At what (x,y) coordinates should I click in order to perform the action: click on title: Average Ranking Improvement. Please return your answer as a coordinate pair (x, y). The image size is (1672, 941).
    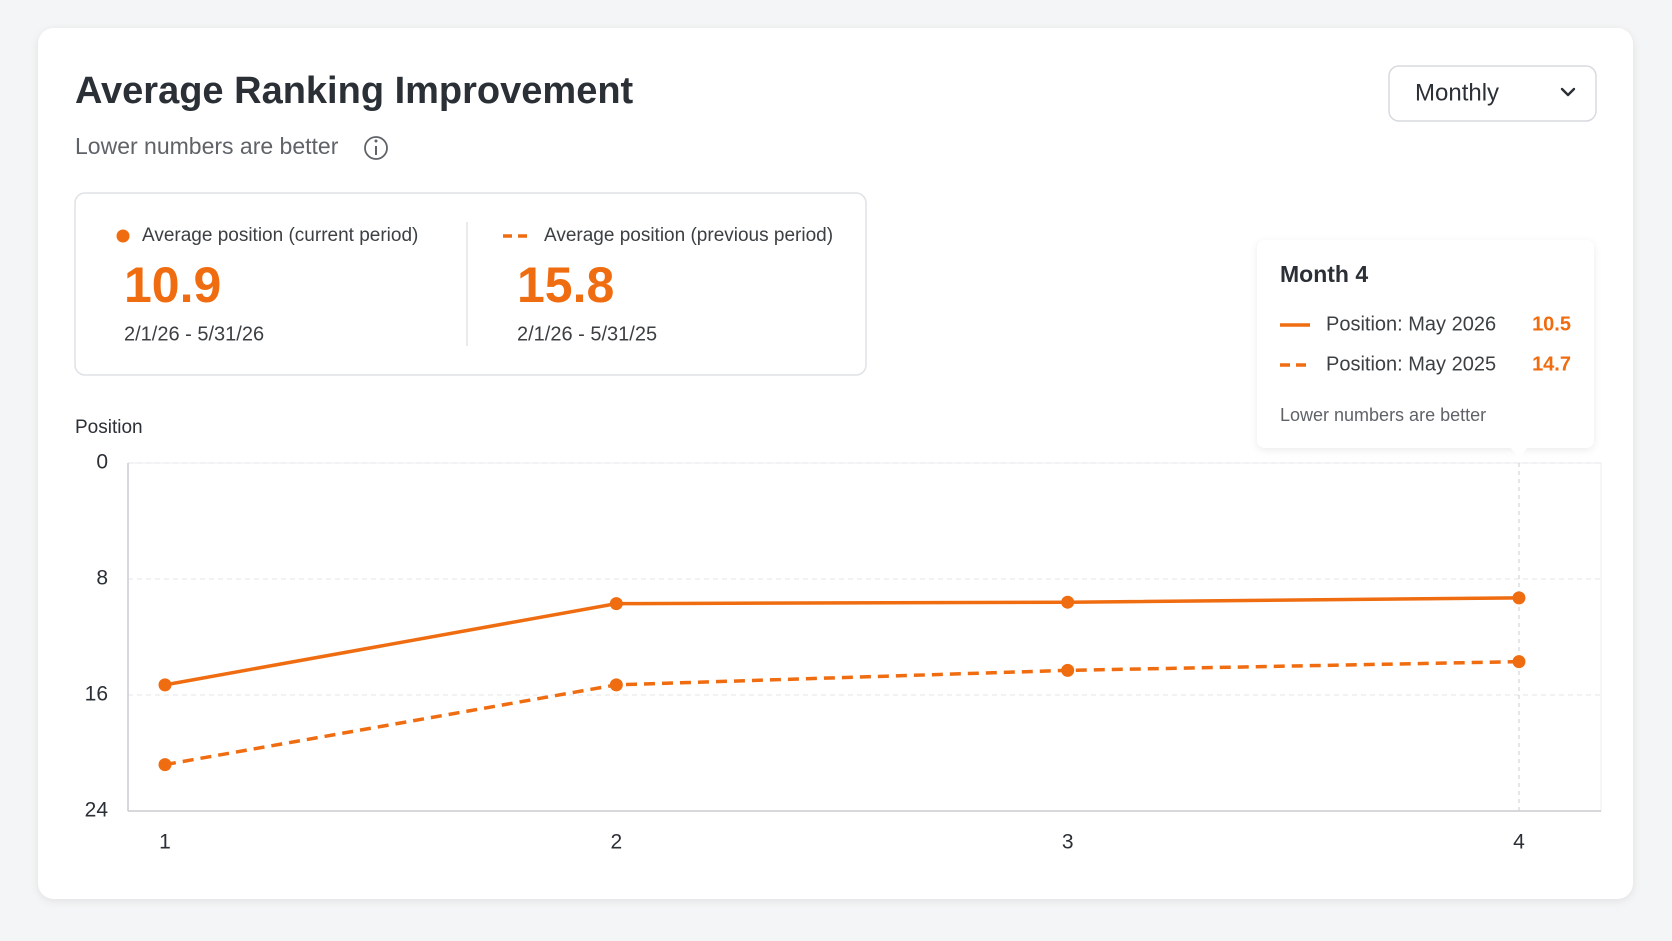
    Looking at the image, I should click on (354, 91).